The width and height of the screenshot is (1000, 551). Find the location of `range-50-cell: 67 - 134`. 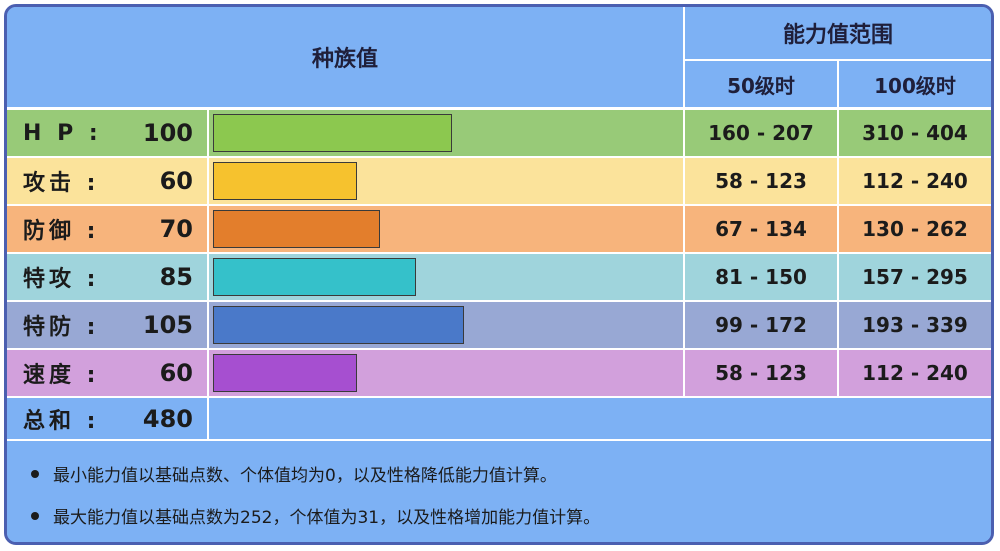

range-50-cell: 67 - 134 is located at coordinates (761, 229).